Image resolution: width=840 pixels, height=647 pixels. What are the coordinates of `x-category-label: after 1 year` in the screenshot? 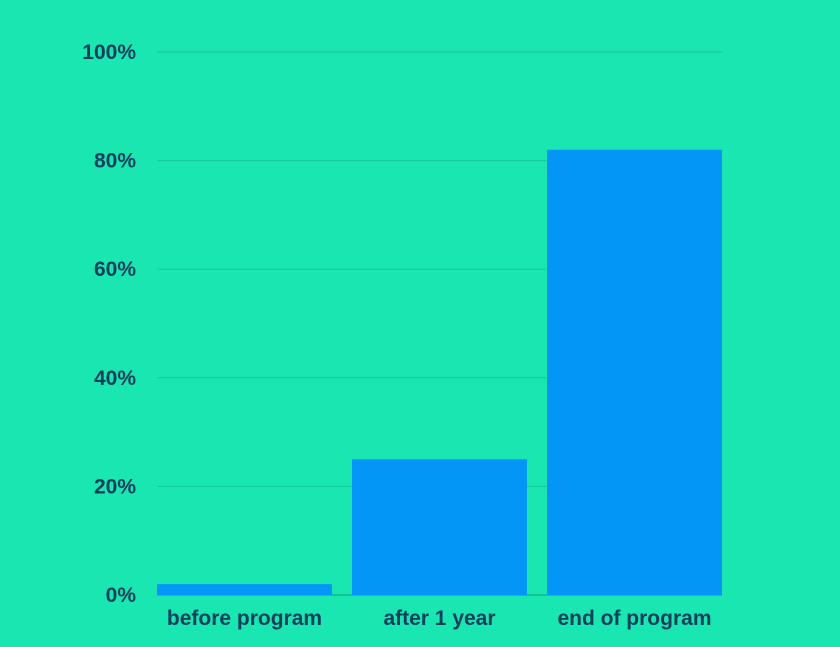 It's located at (439, 618).